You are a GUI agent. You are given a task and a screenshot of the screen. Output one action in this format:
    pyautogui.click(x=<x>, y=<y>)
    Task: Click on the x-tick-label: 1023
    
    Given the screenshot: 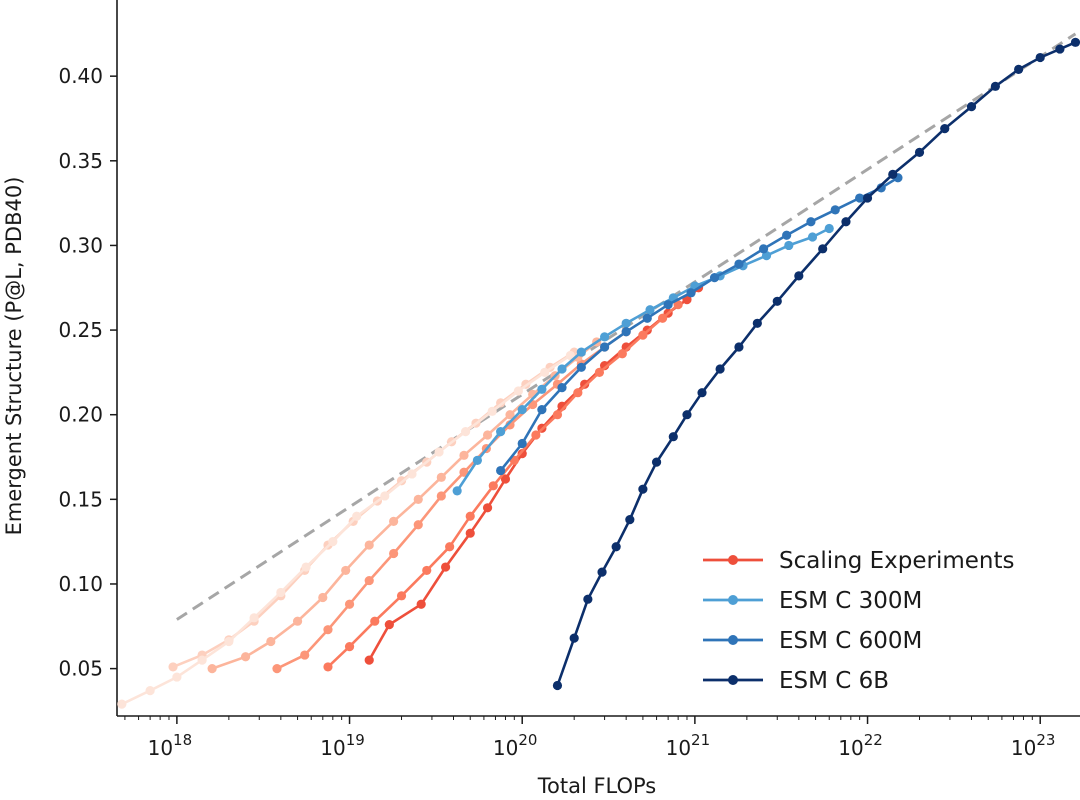 What is the action you would take?
    pyautogui.click(x=1033, y=745)
    